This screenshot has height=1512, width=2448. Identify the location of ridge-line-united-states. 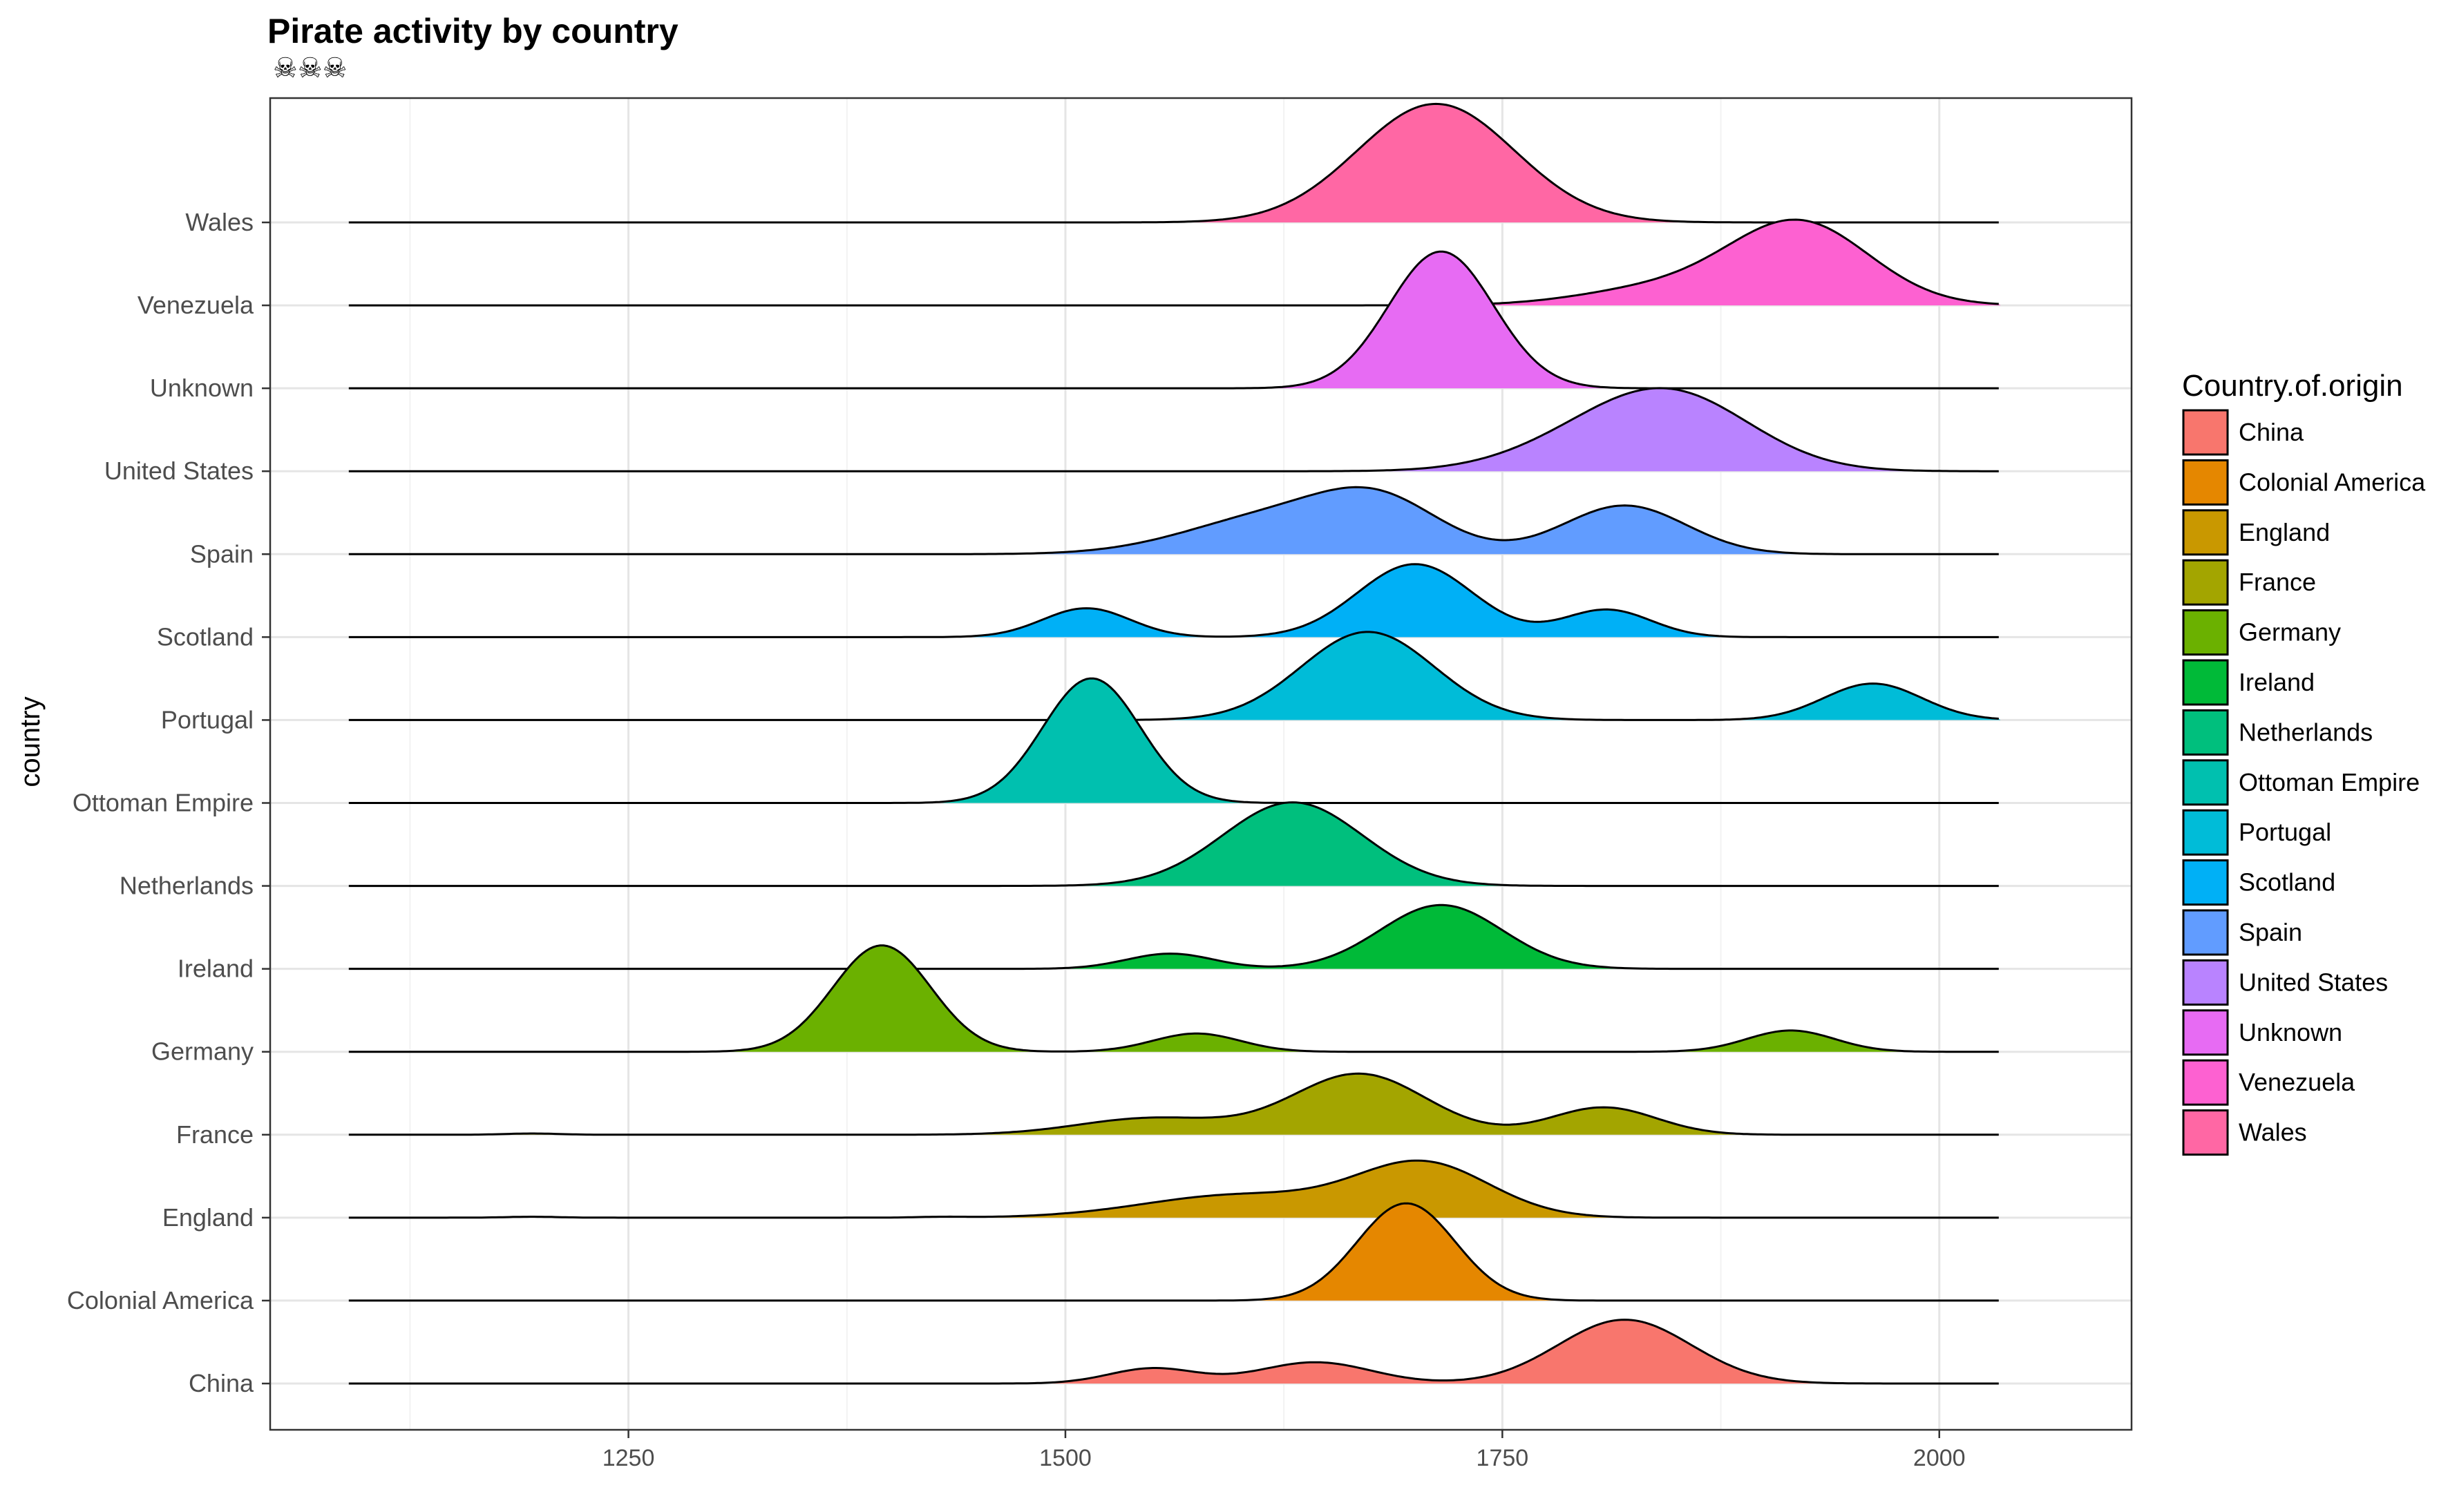
(1173, 429).